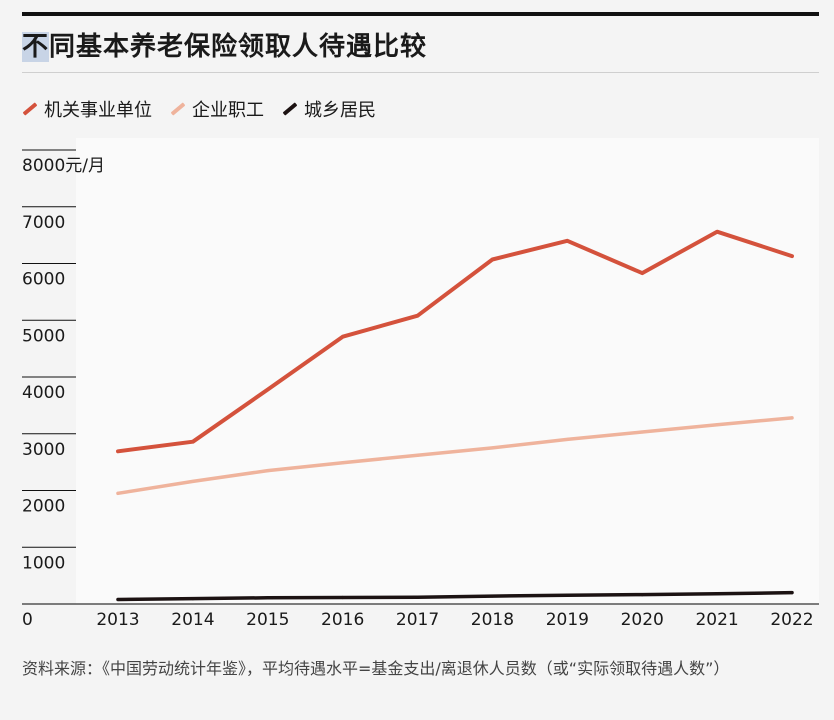  What do you see at coordinates (567, 241) in the screenshot?
I see `data-point-s1-2019` at bounding box center [567, 241].